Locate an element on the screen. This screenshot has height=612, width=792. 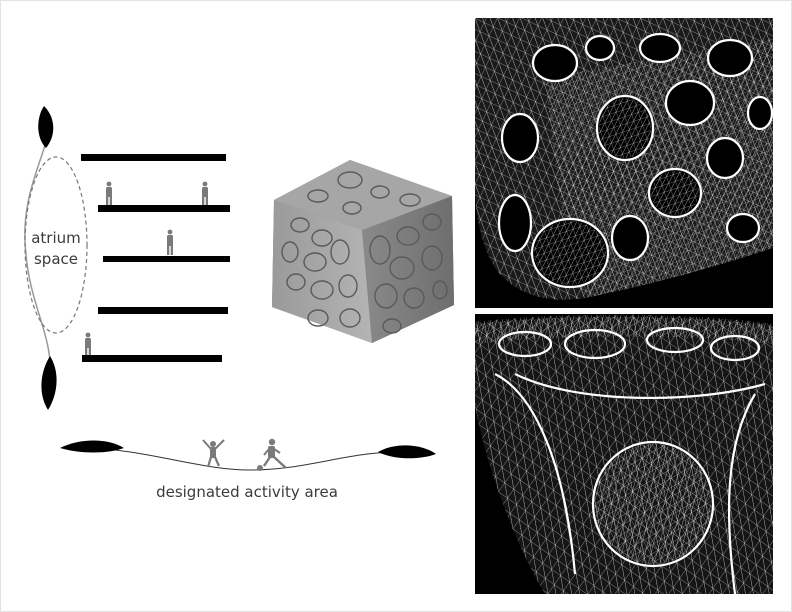
leaf-bottom-icon is located at coordinates (49, 383).